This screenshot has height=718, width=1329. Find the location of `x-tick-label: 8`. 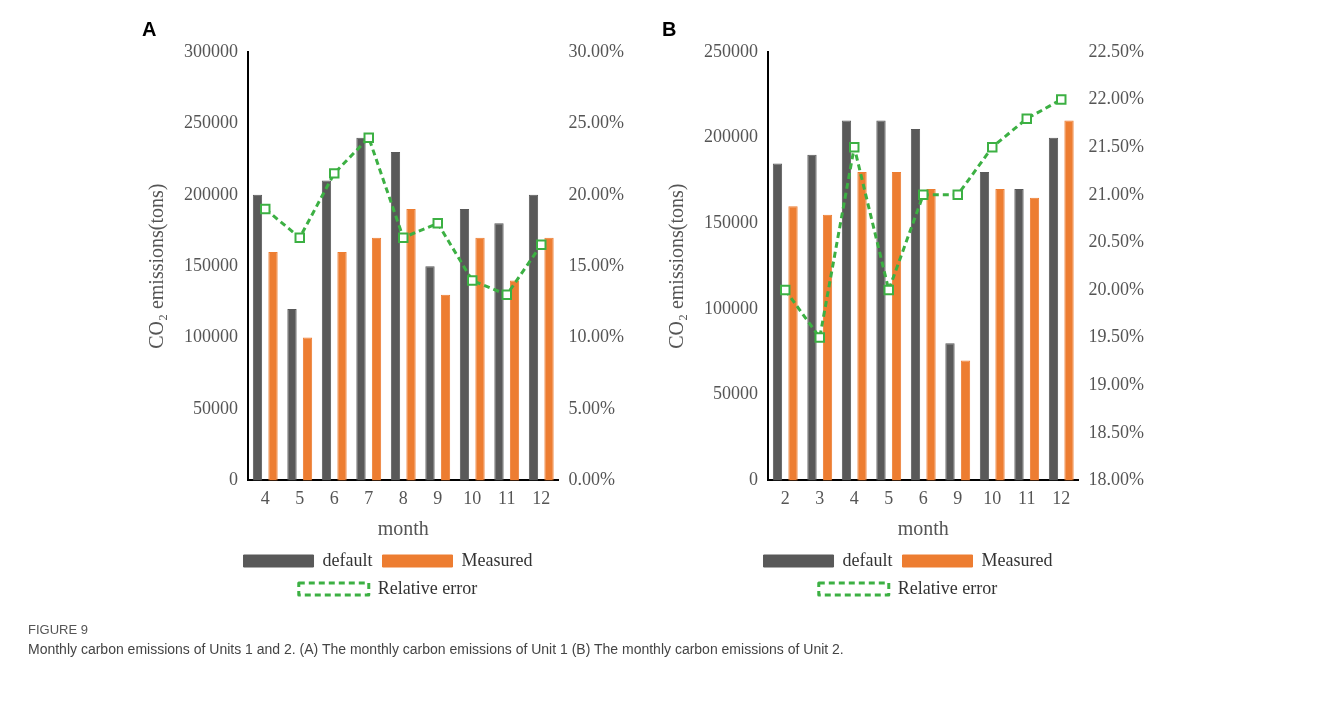

x-tick-label: 8 is located at coordinates (403, 497).